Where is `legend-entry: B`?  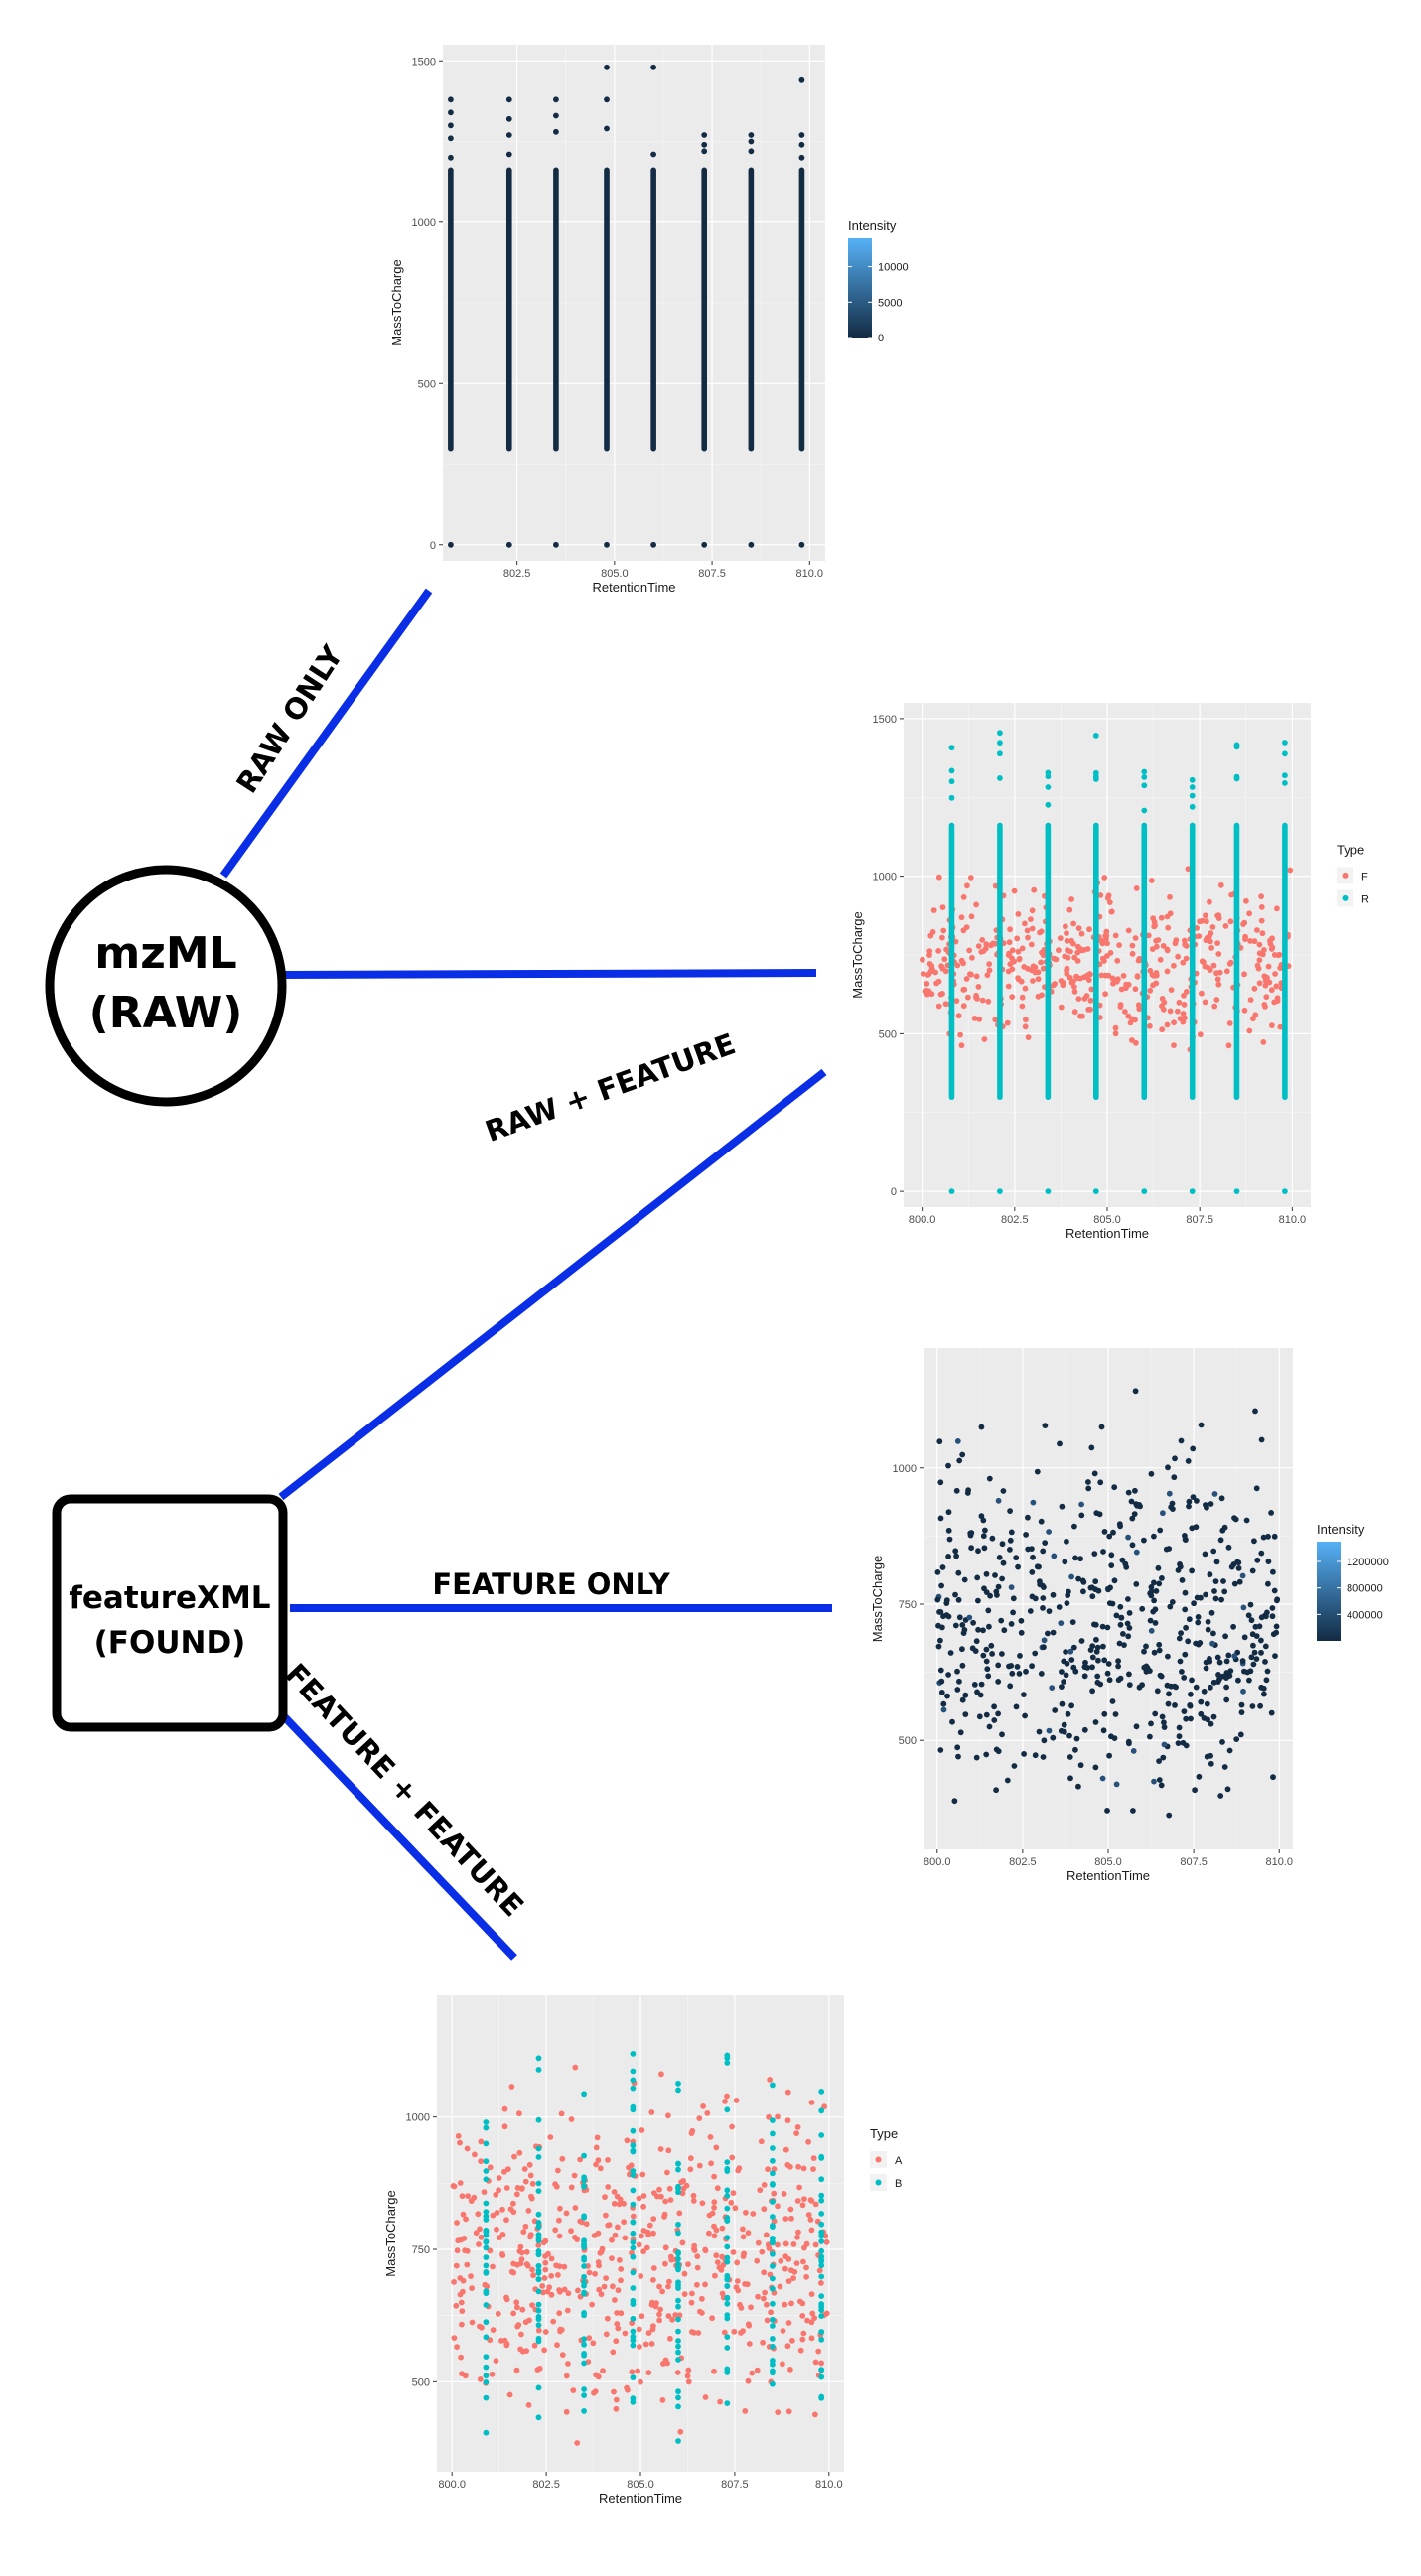
legend-entry: B is located at coordinates (898, 2184).